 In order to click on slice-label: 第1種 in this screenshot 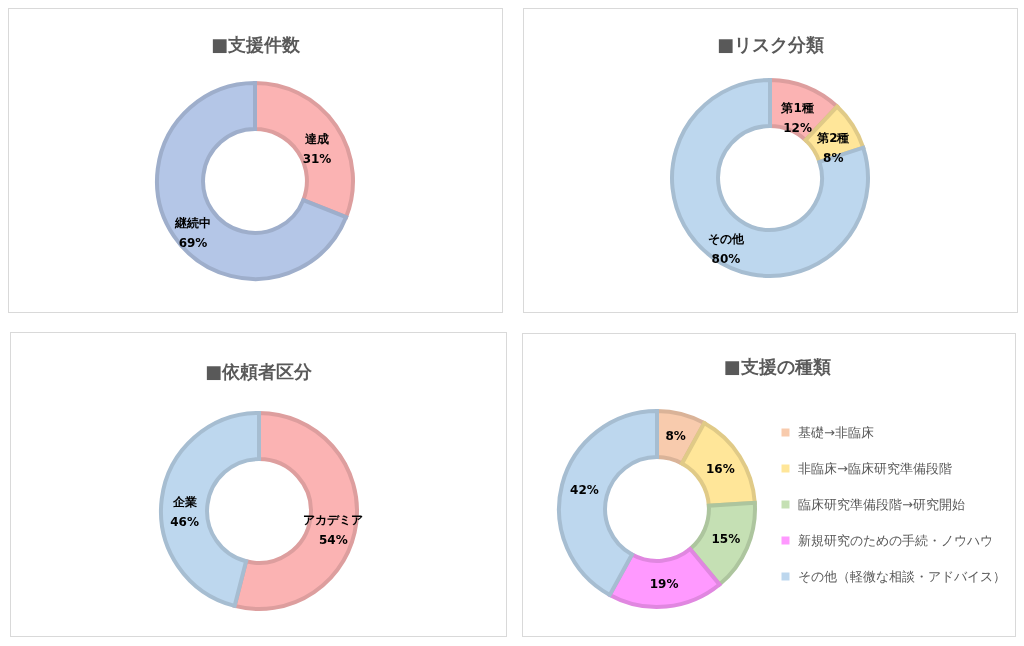, I will do `click(797, 108)`.